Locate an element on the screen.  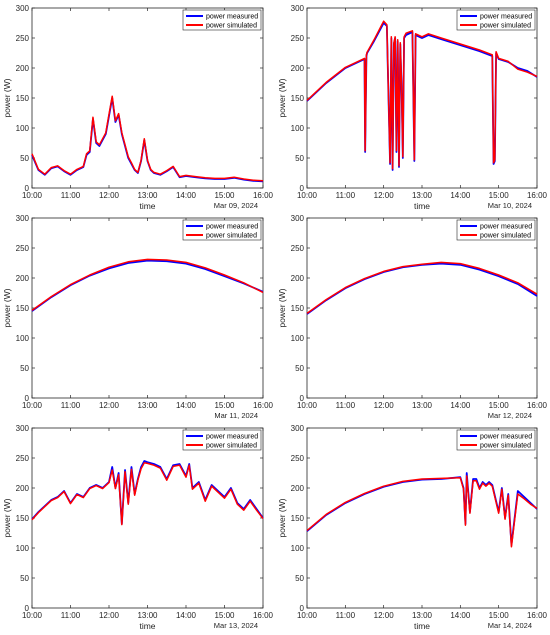
date-label: Mar 14, 2024 is located at coordinates (510, 625).